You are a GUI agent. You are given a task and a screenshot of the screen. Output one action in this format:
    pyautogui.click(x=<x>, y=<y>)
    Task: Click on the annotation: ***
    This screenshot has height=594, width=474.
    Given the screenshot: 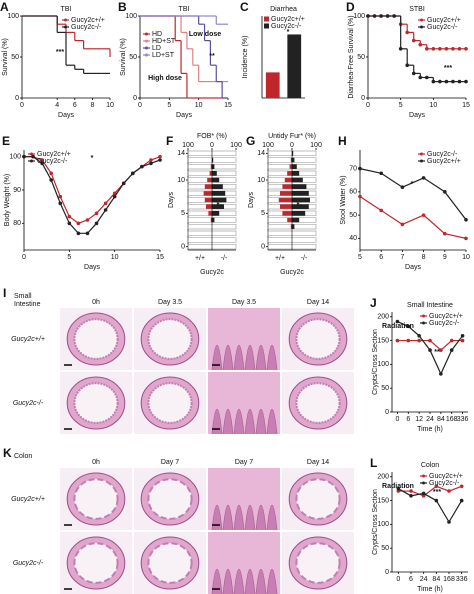 What is the action you would take?
    pyautogui.click(x=448, y=68)
    